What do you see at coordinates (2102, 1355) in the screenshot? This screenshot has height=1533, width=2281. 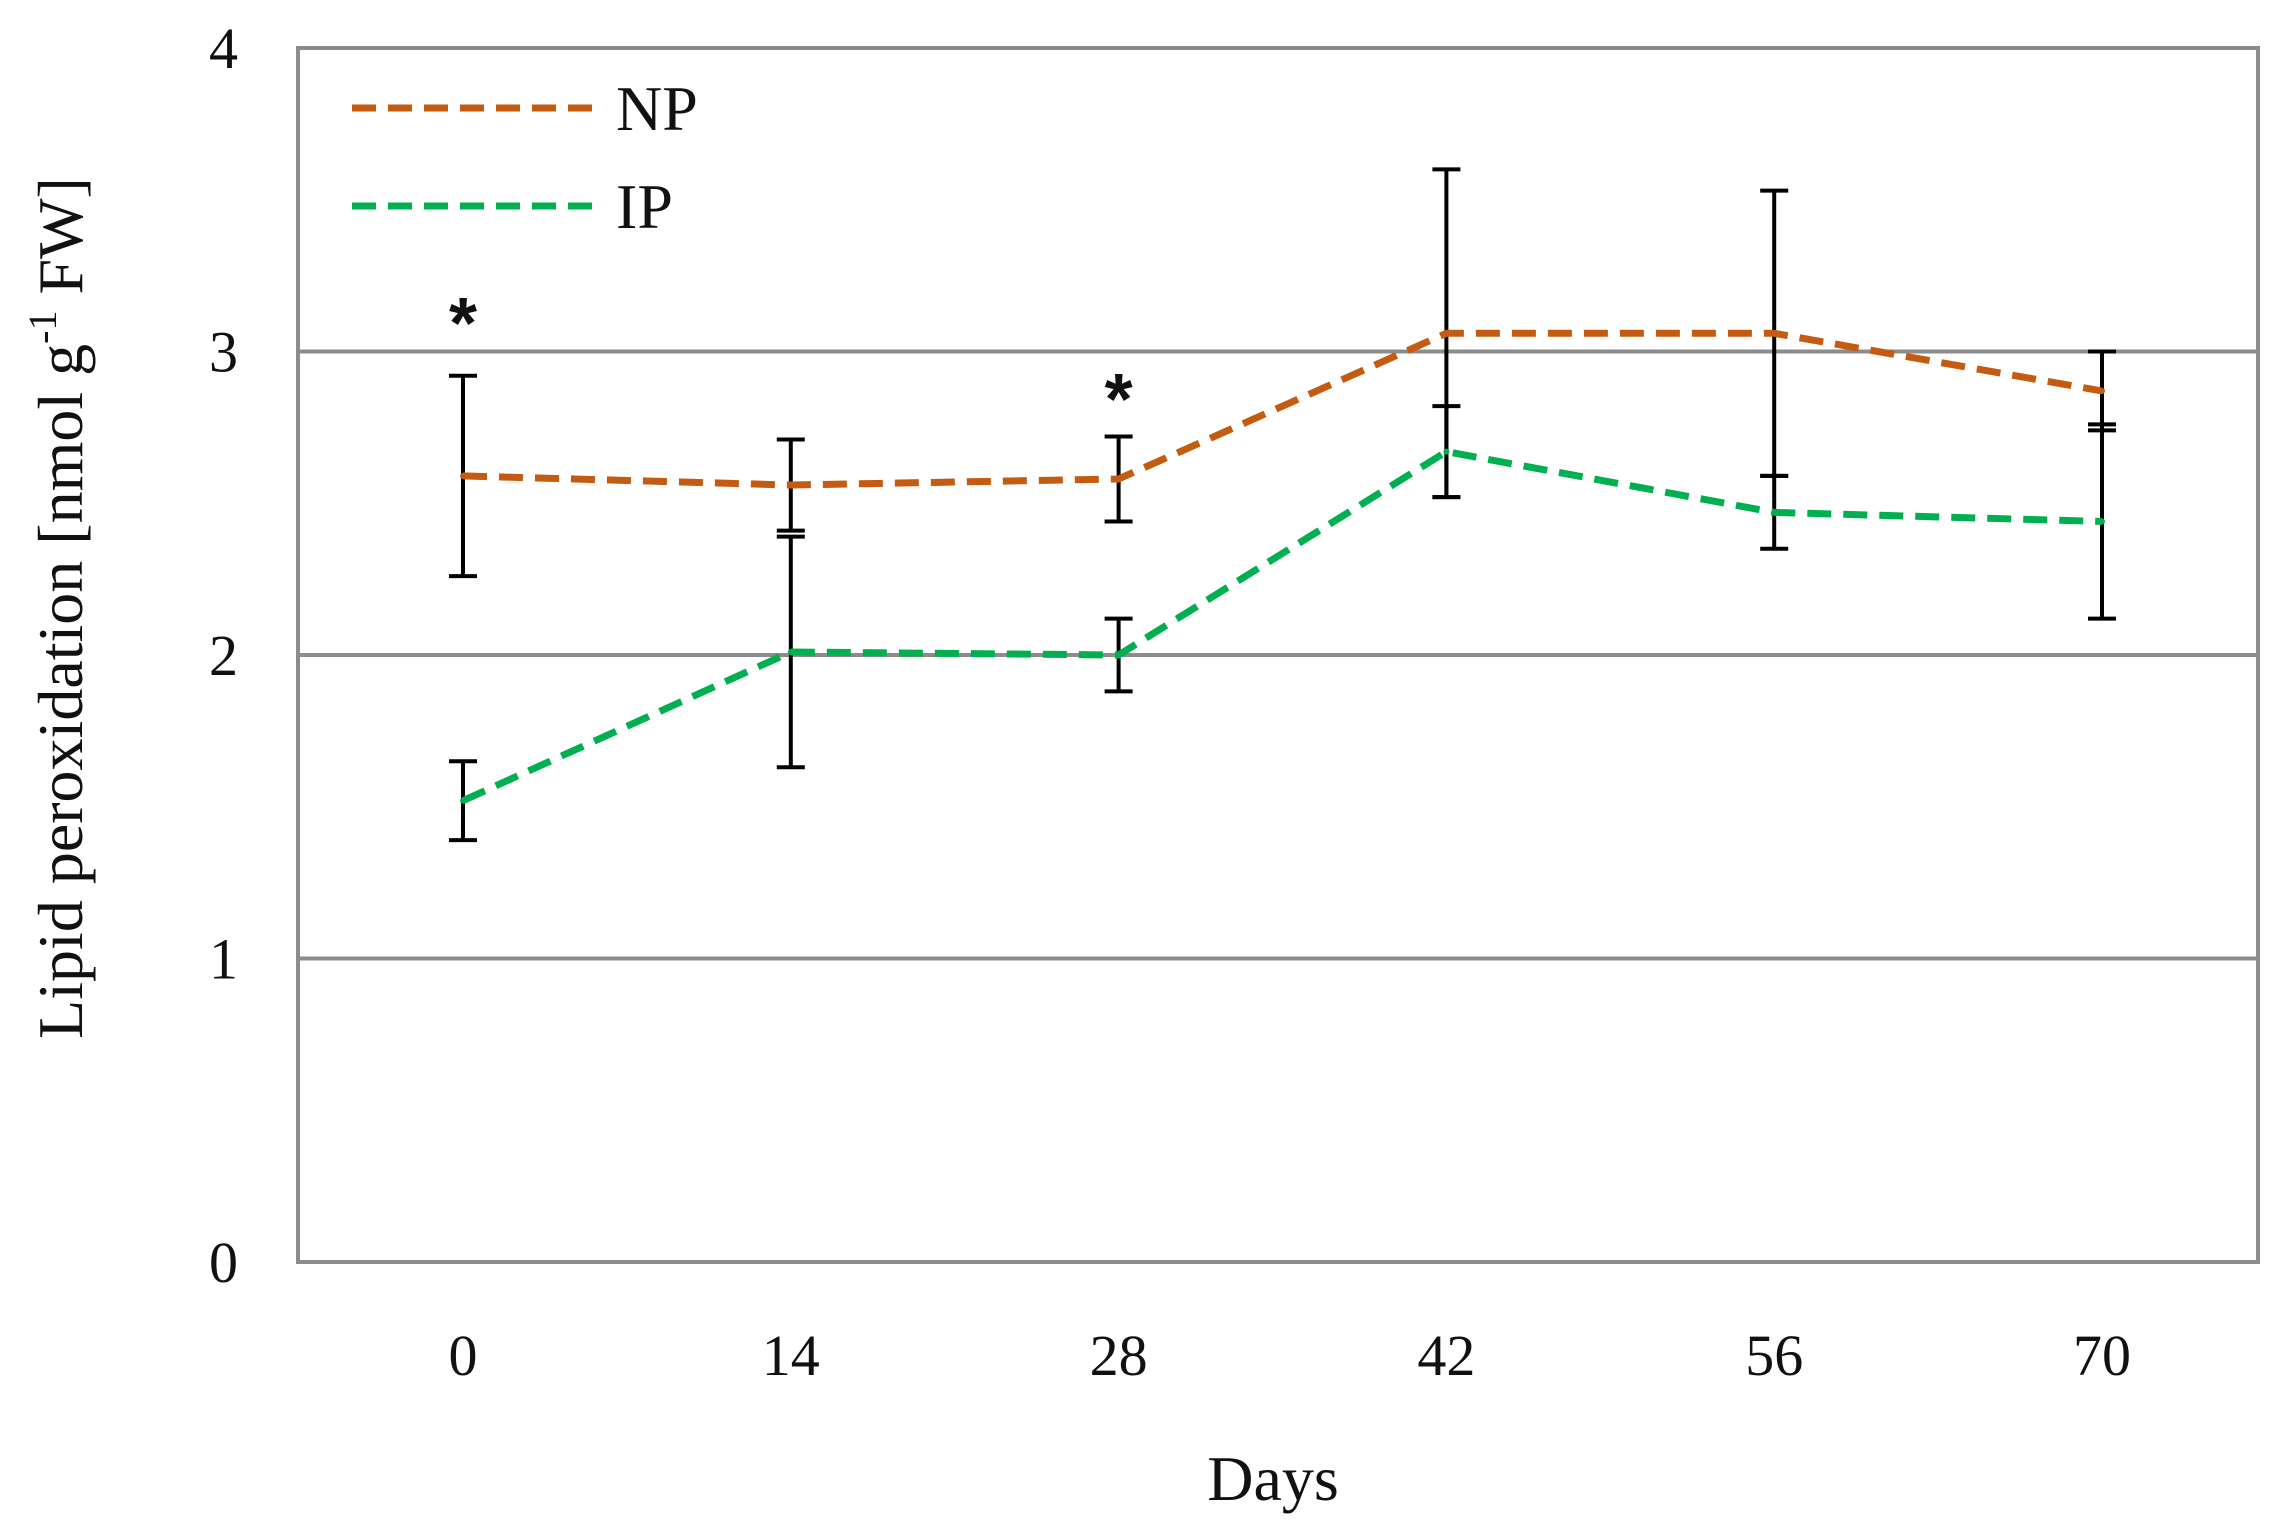 I see `x-tick-label: 70` at bounding box center [2102, 1355].